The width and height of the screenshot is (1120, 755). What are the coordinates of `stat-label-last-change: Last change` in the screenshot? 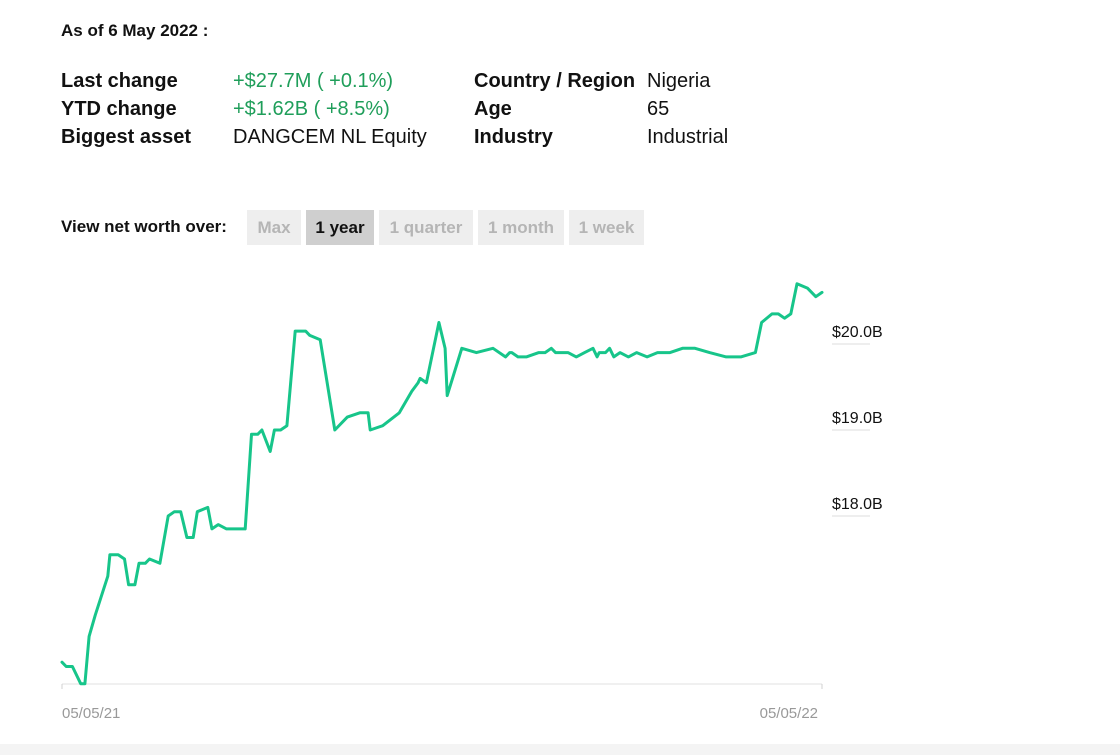 It's located at (119, 81).